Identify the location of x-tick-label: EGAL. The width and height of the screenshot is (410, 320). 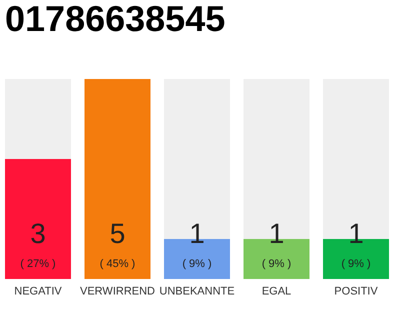
(277, 292).